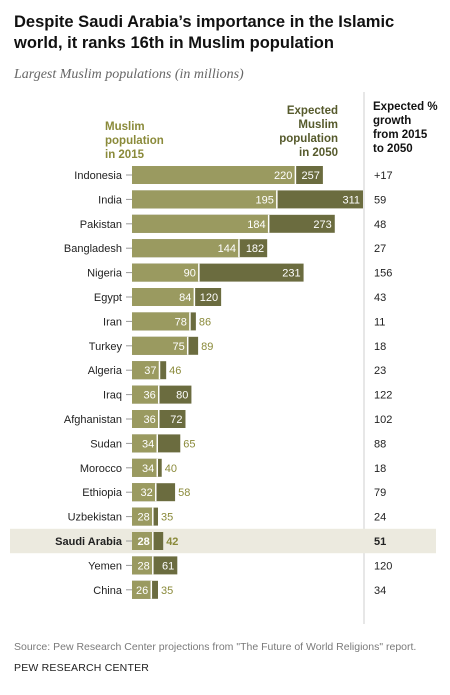  I want to click on category-label: Uzbekistan, so click(95, 518).